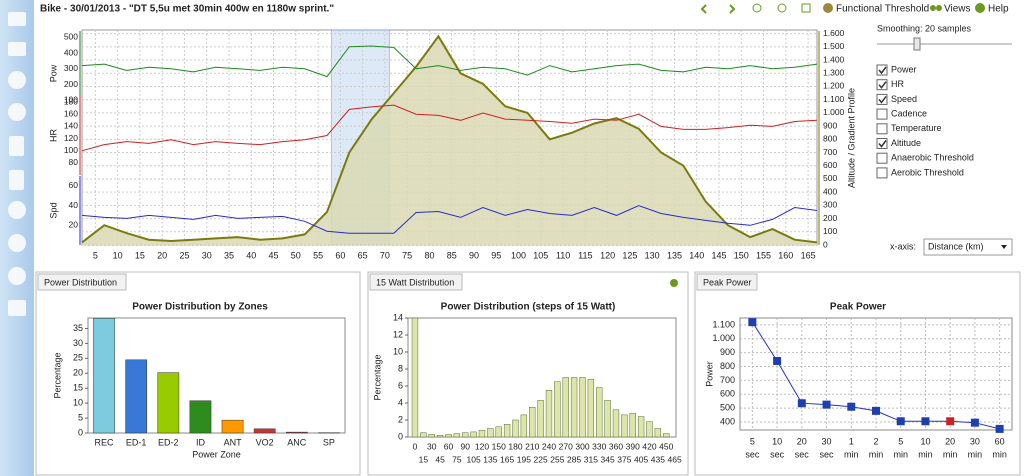  I want to click on checkbox-label: Power, so click(904, 69).